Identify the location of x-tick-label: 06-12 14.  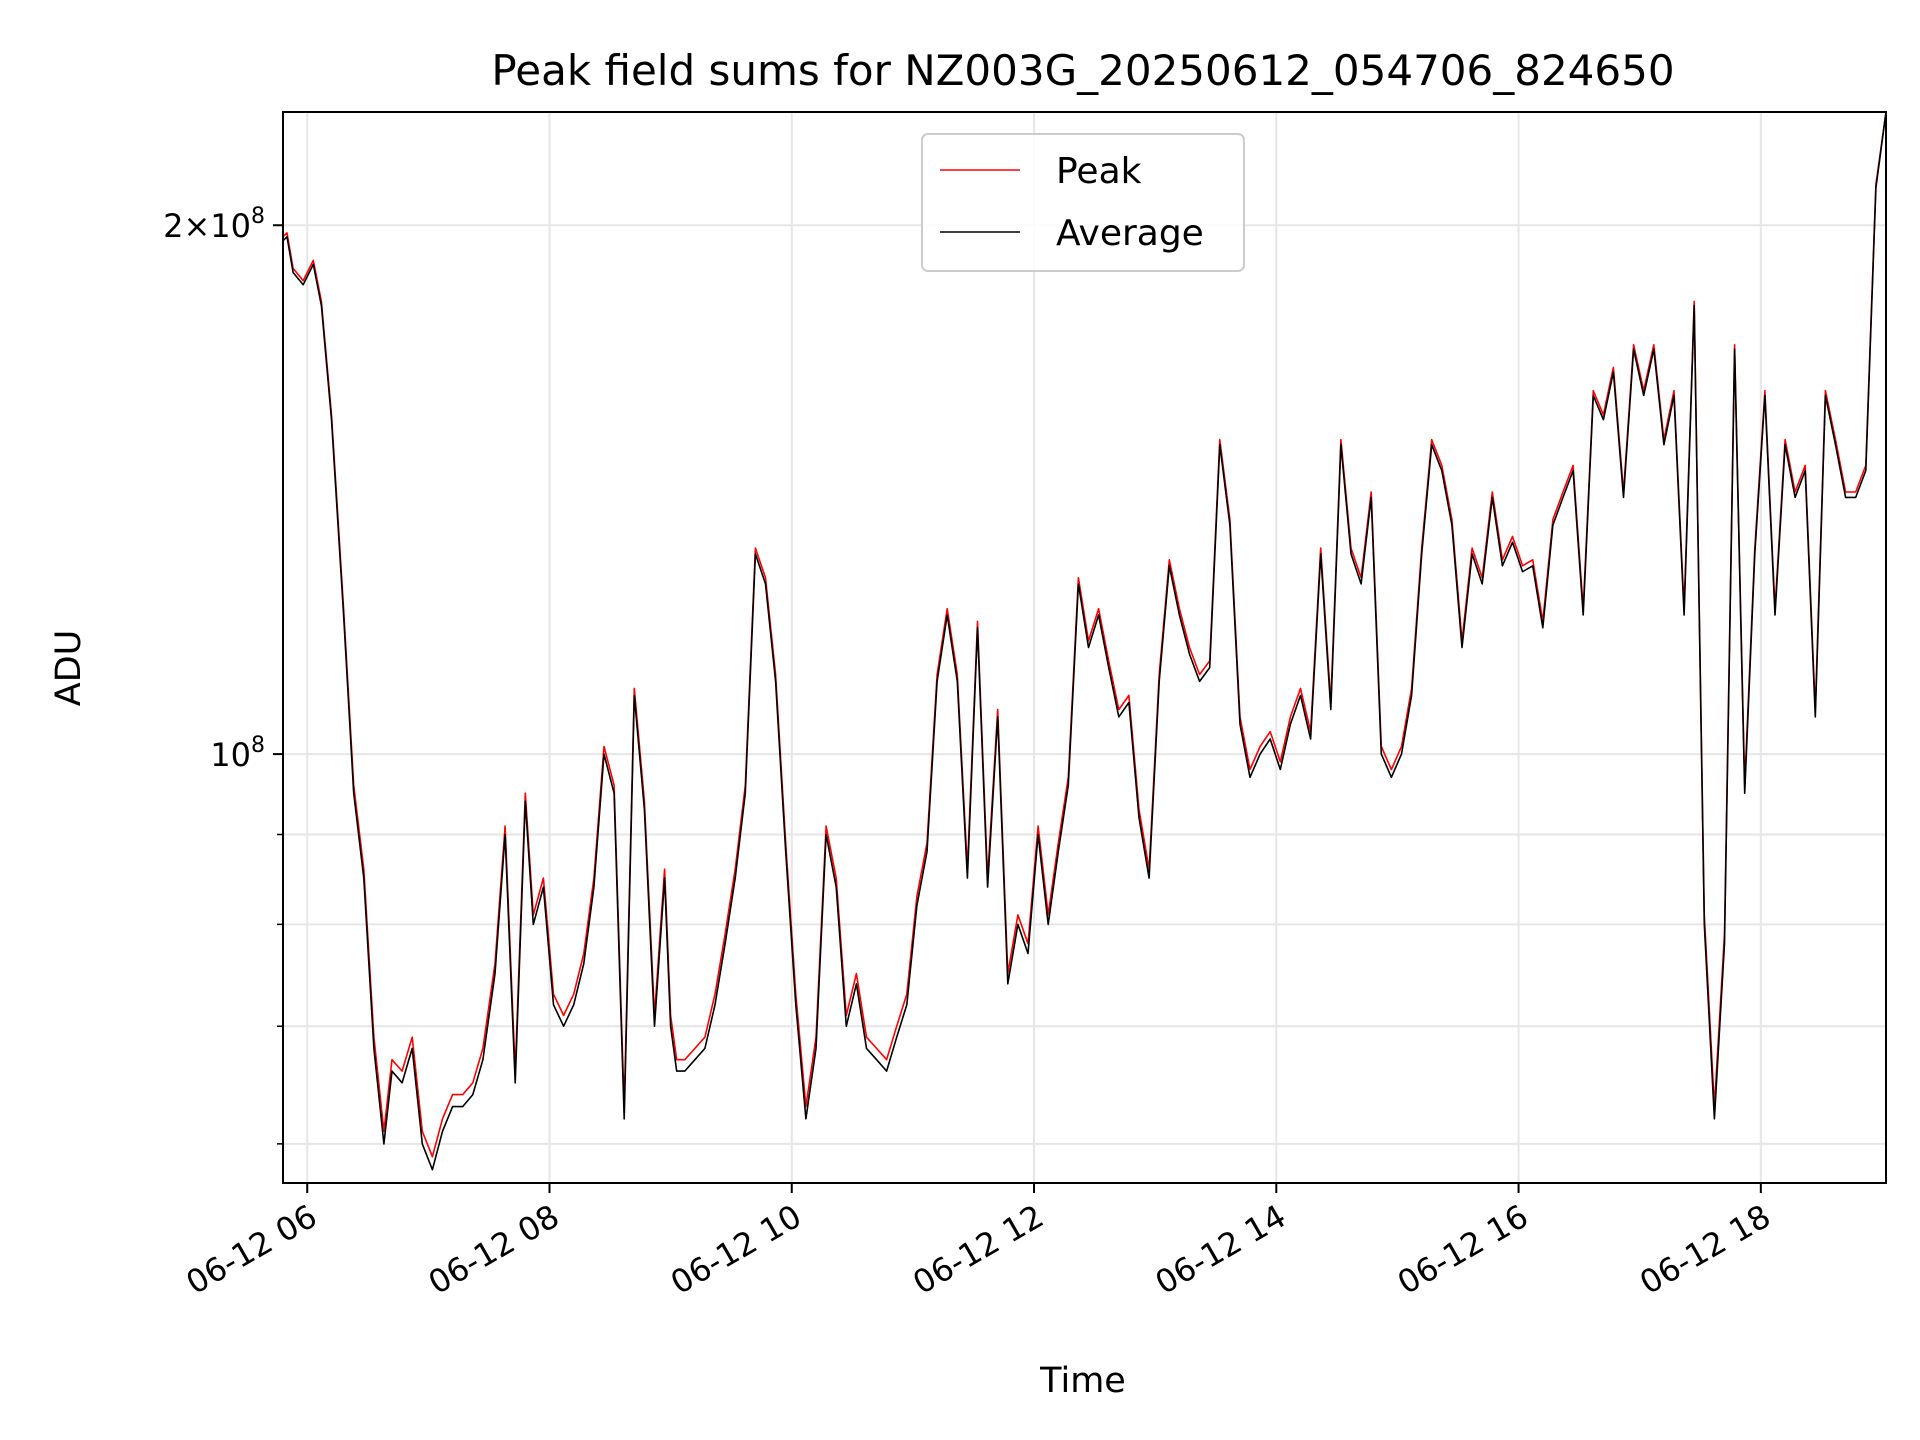
(1221, 1249).